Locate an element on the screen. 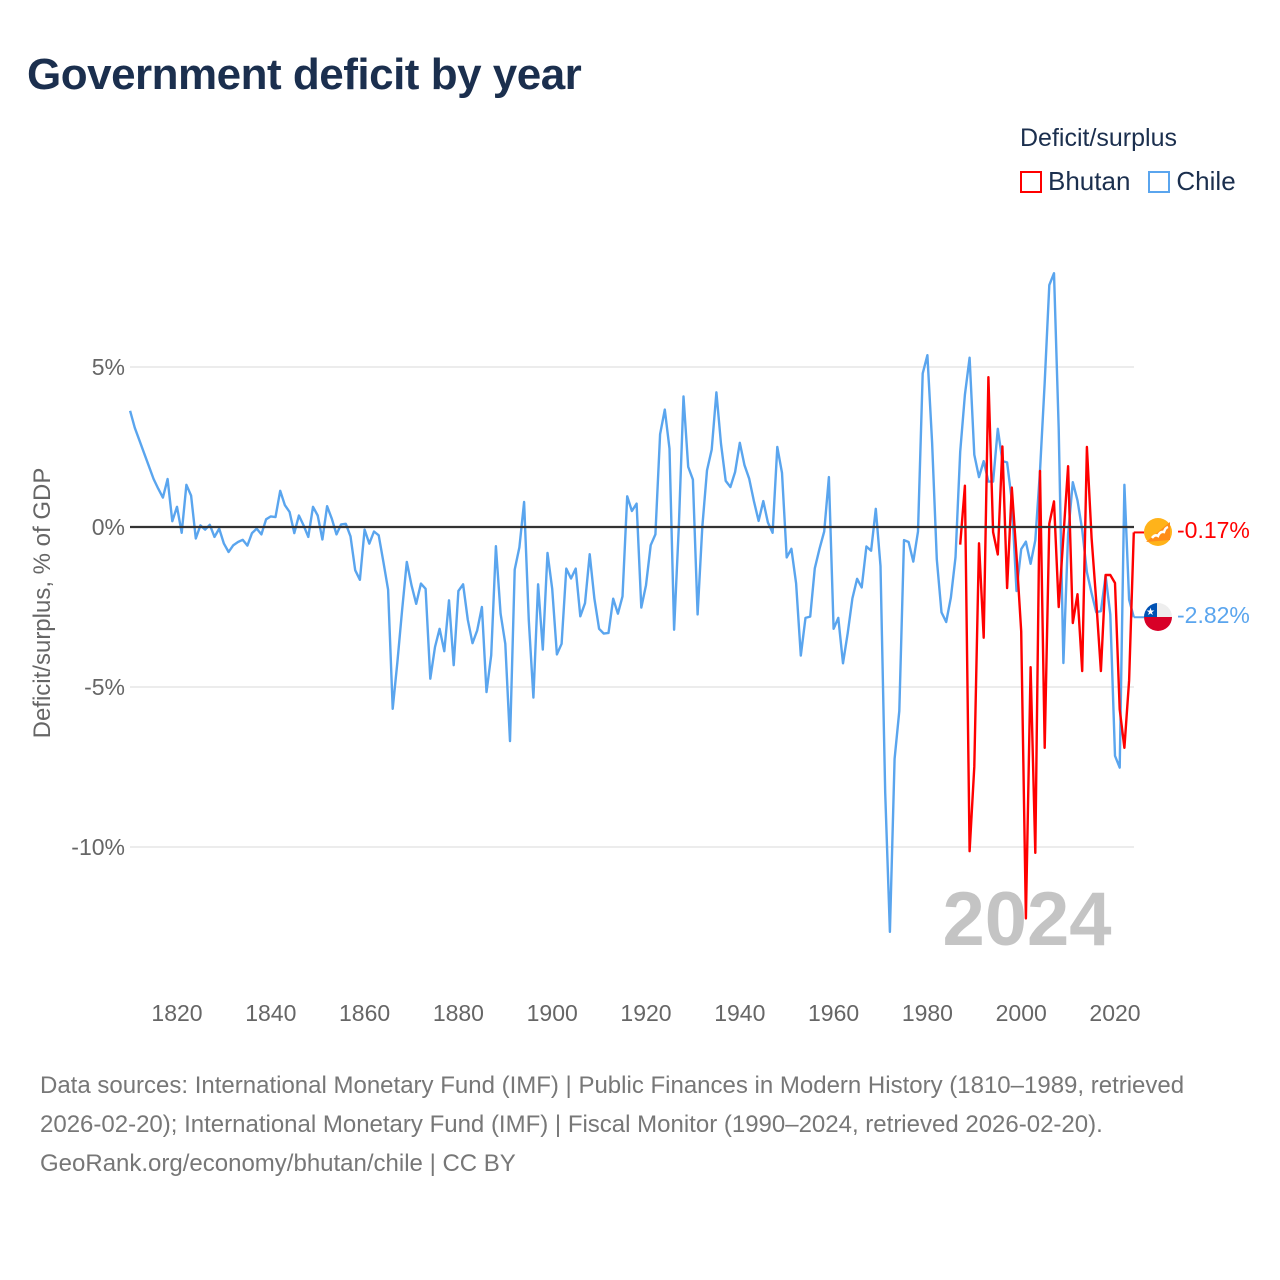  series-line-bhutan is located at coordinates (1047, 648).